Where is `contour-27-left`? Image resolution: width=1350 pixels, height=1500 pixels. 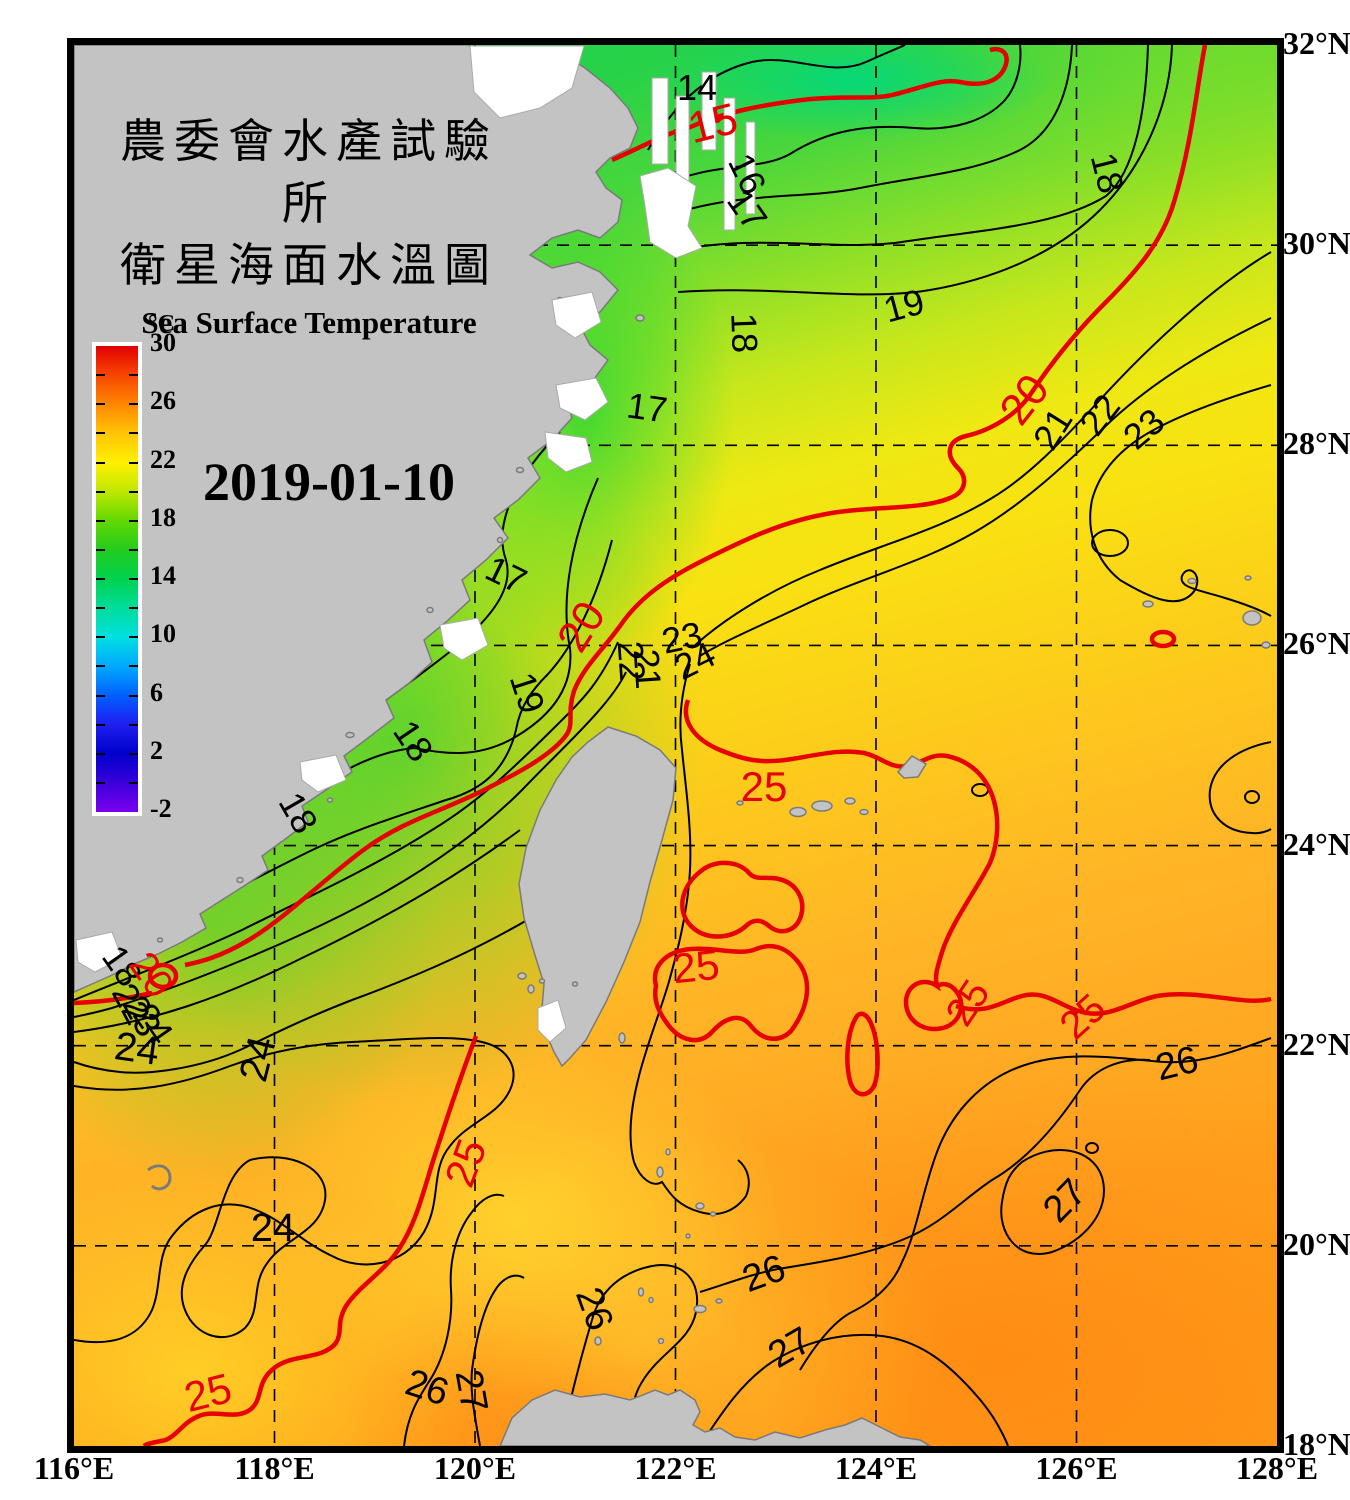 contour-27-left is located at coordinates (497, 1360).